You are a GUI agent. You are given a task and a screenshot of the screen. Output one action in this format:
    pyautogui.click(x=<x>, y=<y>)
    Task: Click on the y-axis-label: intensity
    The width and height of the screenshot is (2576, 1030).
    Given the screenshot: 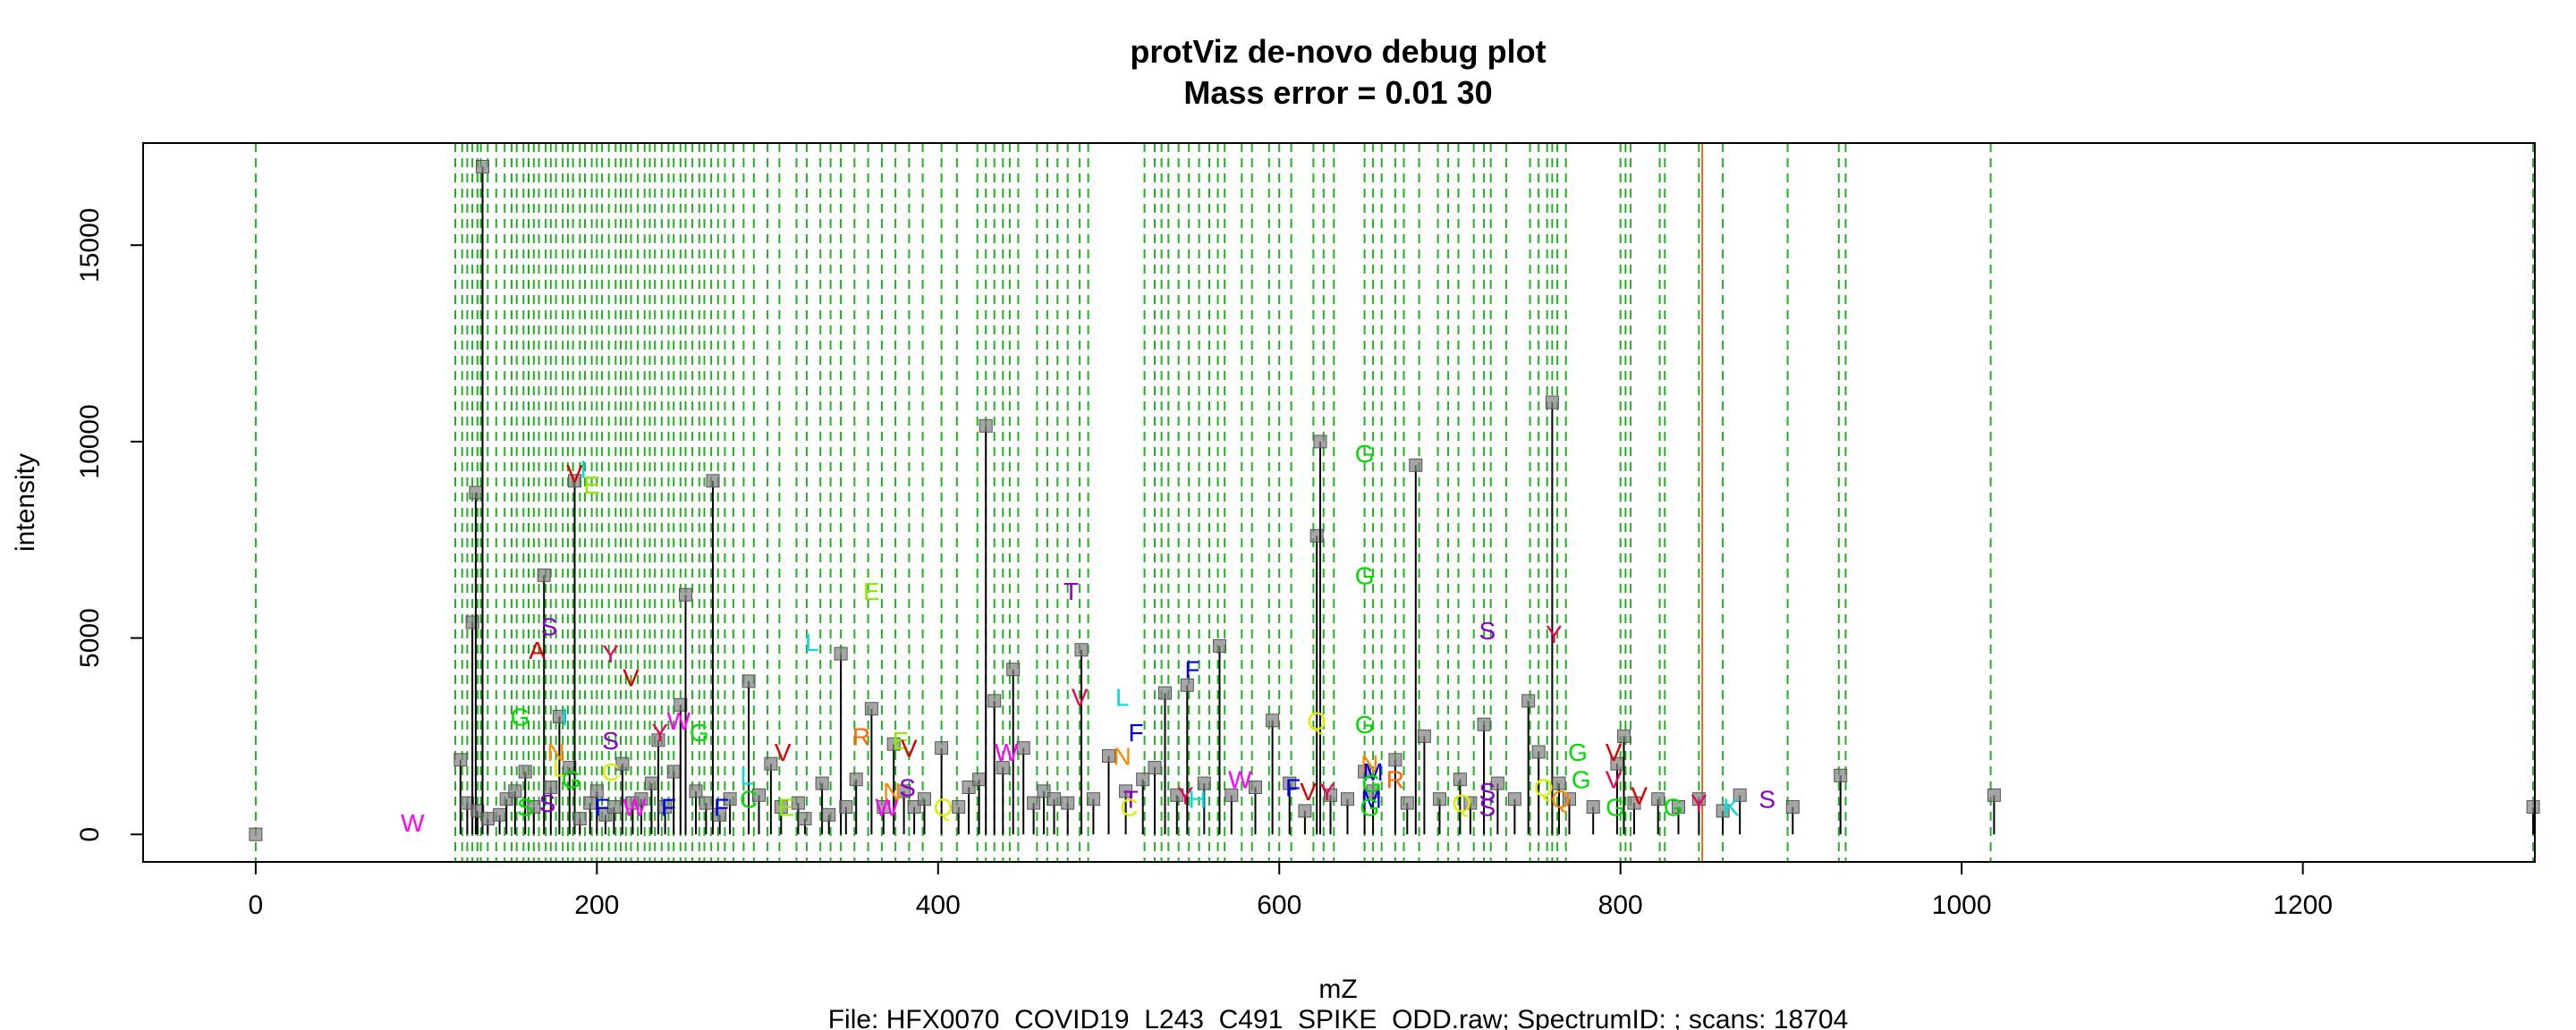 What is the action you would take?
    pyautogui.click(x=25, y=502)
    